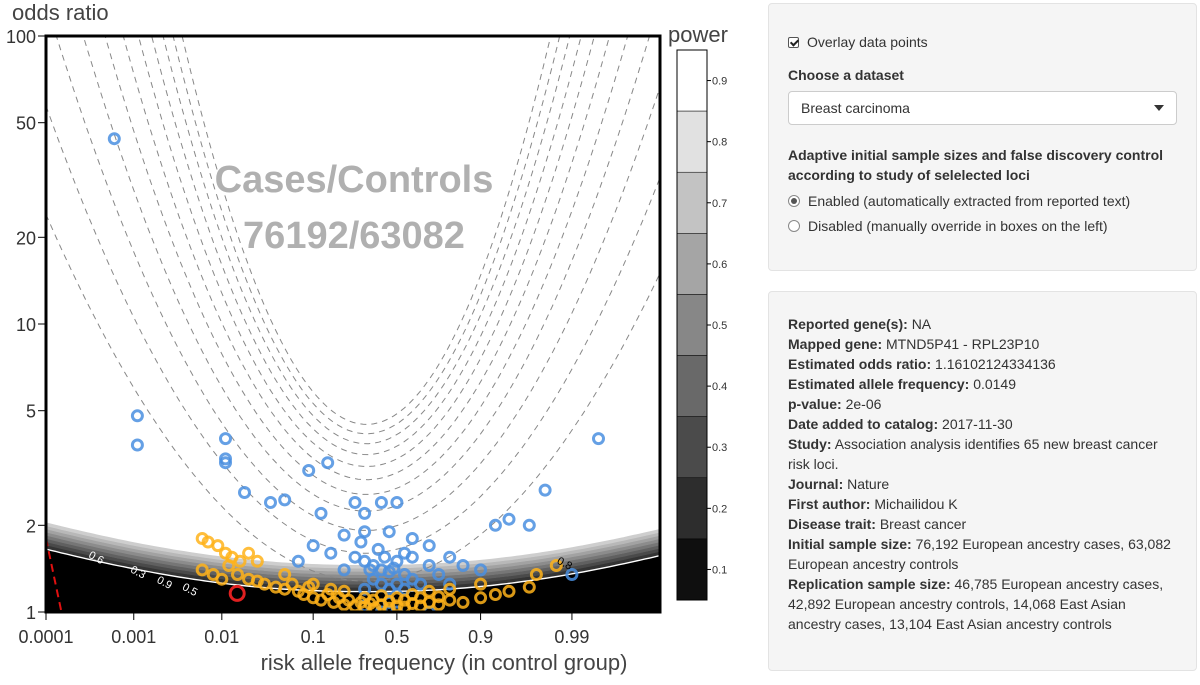 This screenshot has width=1200, height=685. Describe the element at coordinates (313, 637) in the screenshot. I see `x-tick-label: 0.1` at that location.